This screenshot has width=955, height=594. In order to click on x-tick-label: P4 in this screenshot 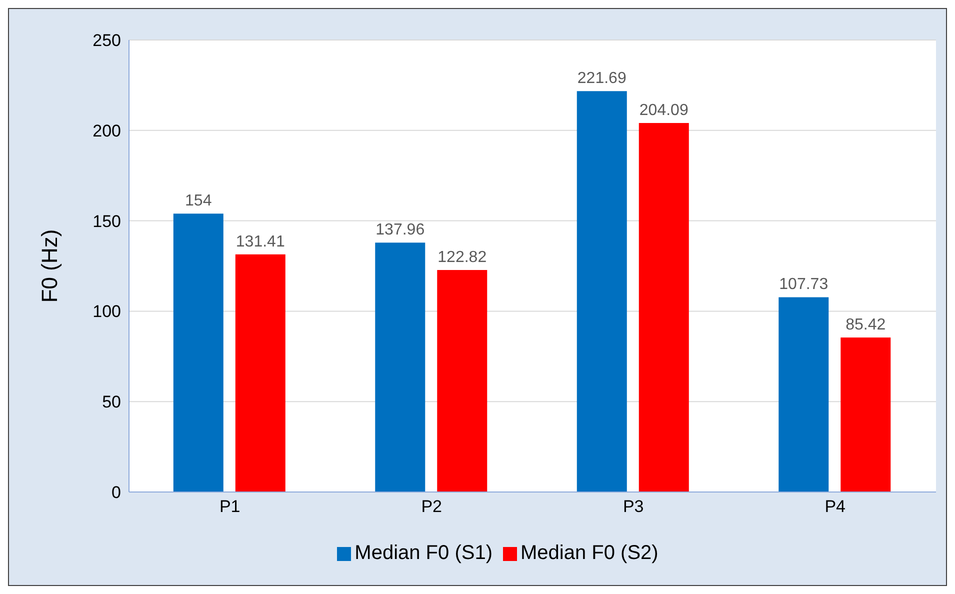, I will do `click(835, 506)`.